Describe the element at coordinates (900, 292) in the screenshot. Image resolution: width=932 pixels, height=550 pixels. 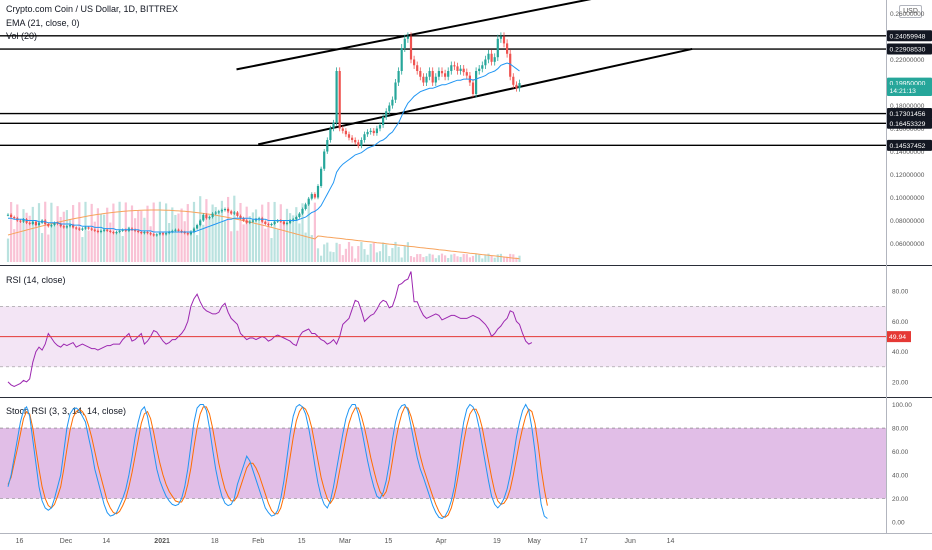
I see `rsi-tick-label: 80.00` at that location.